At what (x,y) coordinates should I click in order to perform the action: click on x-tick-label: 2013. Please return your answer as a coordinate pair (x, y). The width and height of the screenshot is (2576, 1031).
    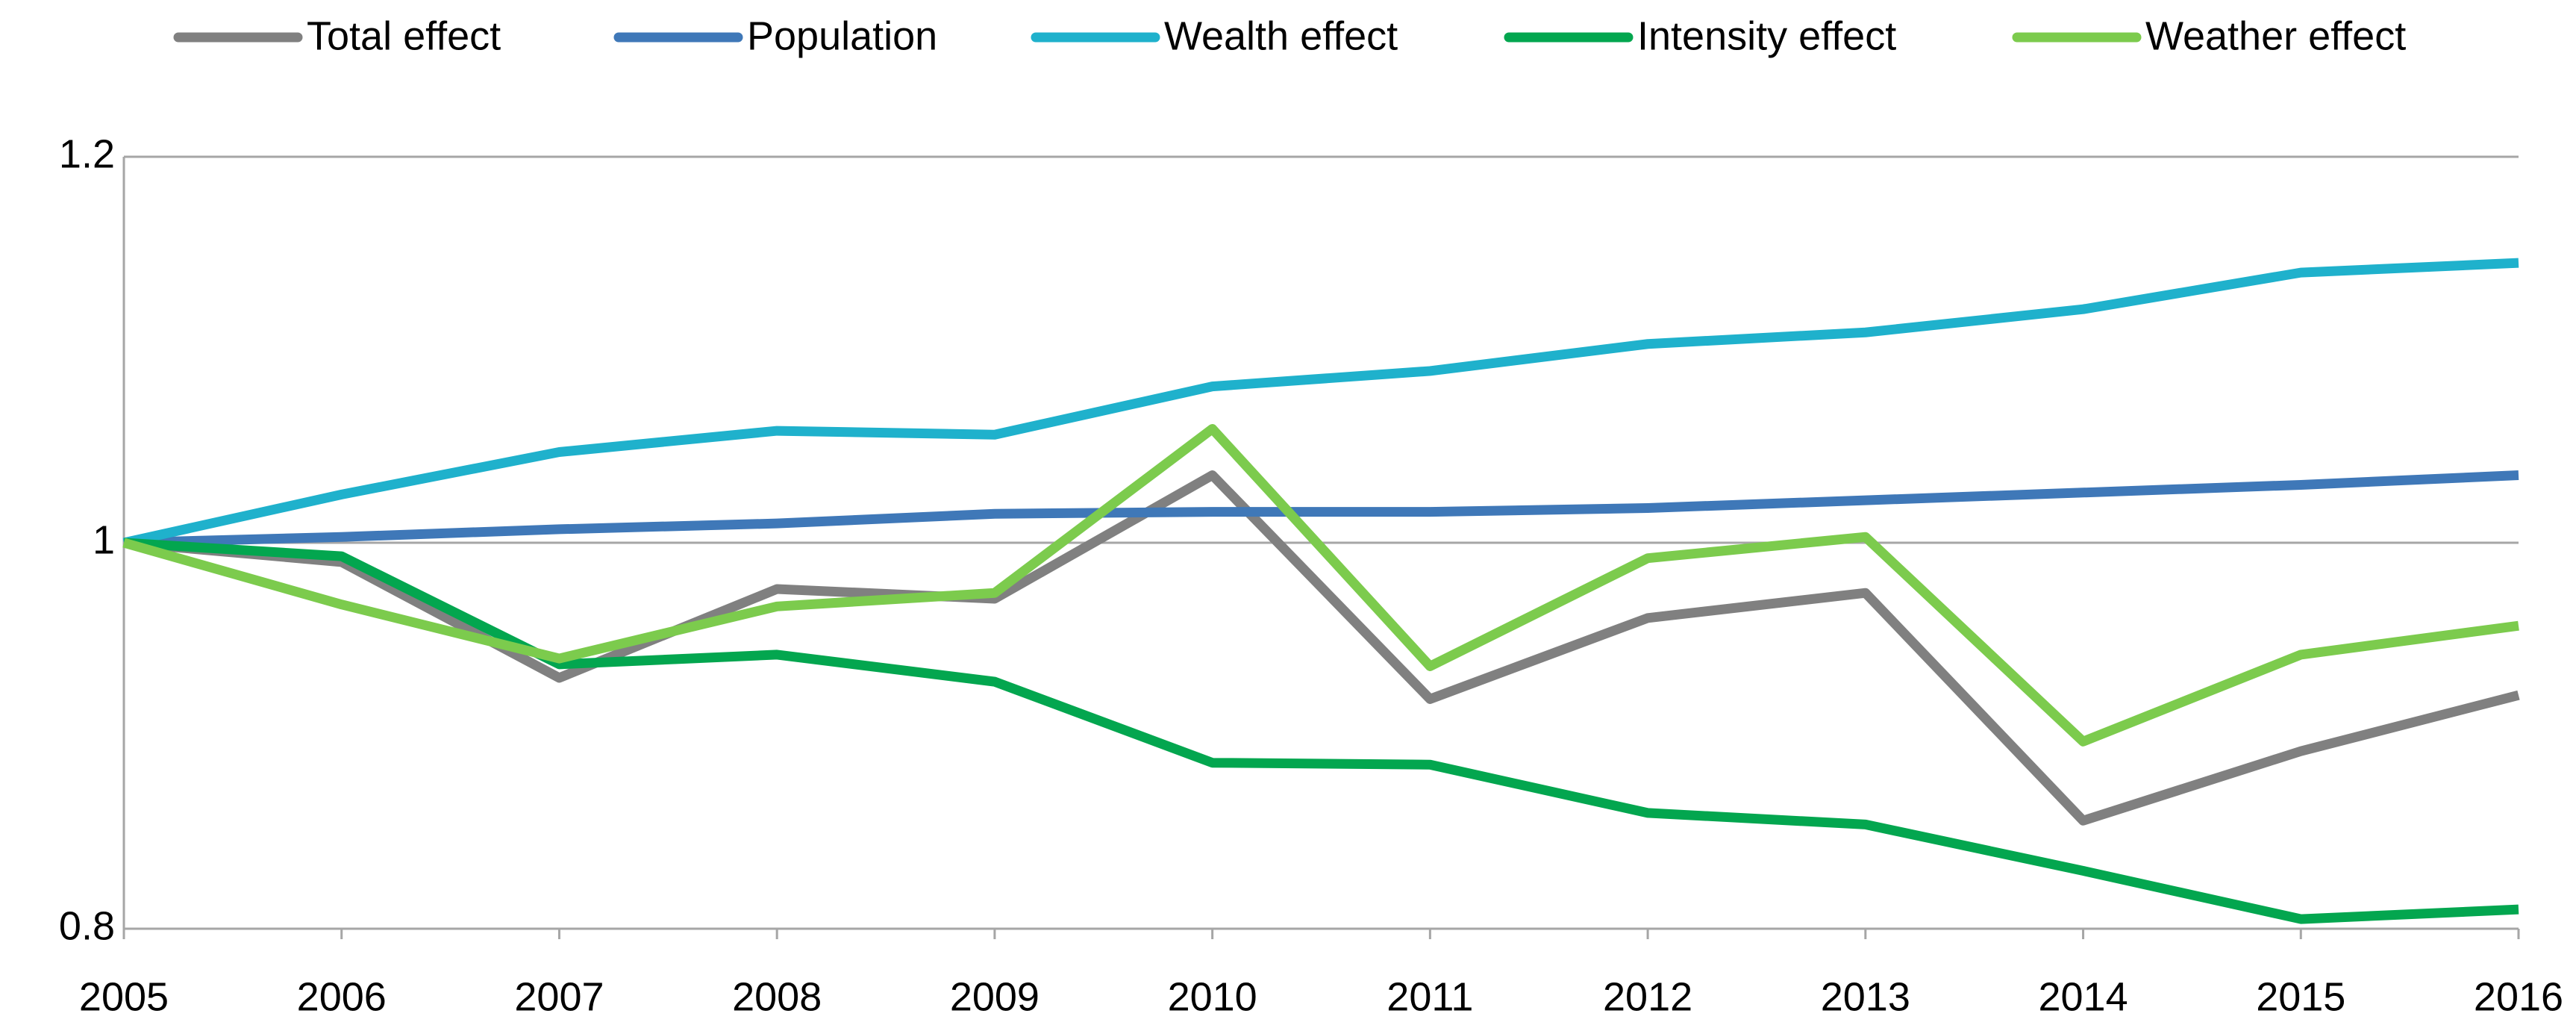
    Looking at the image, I should click on (1865, 996).